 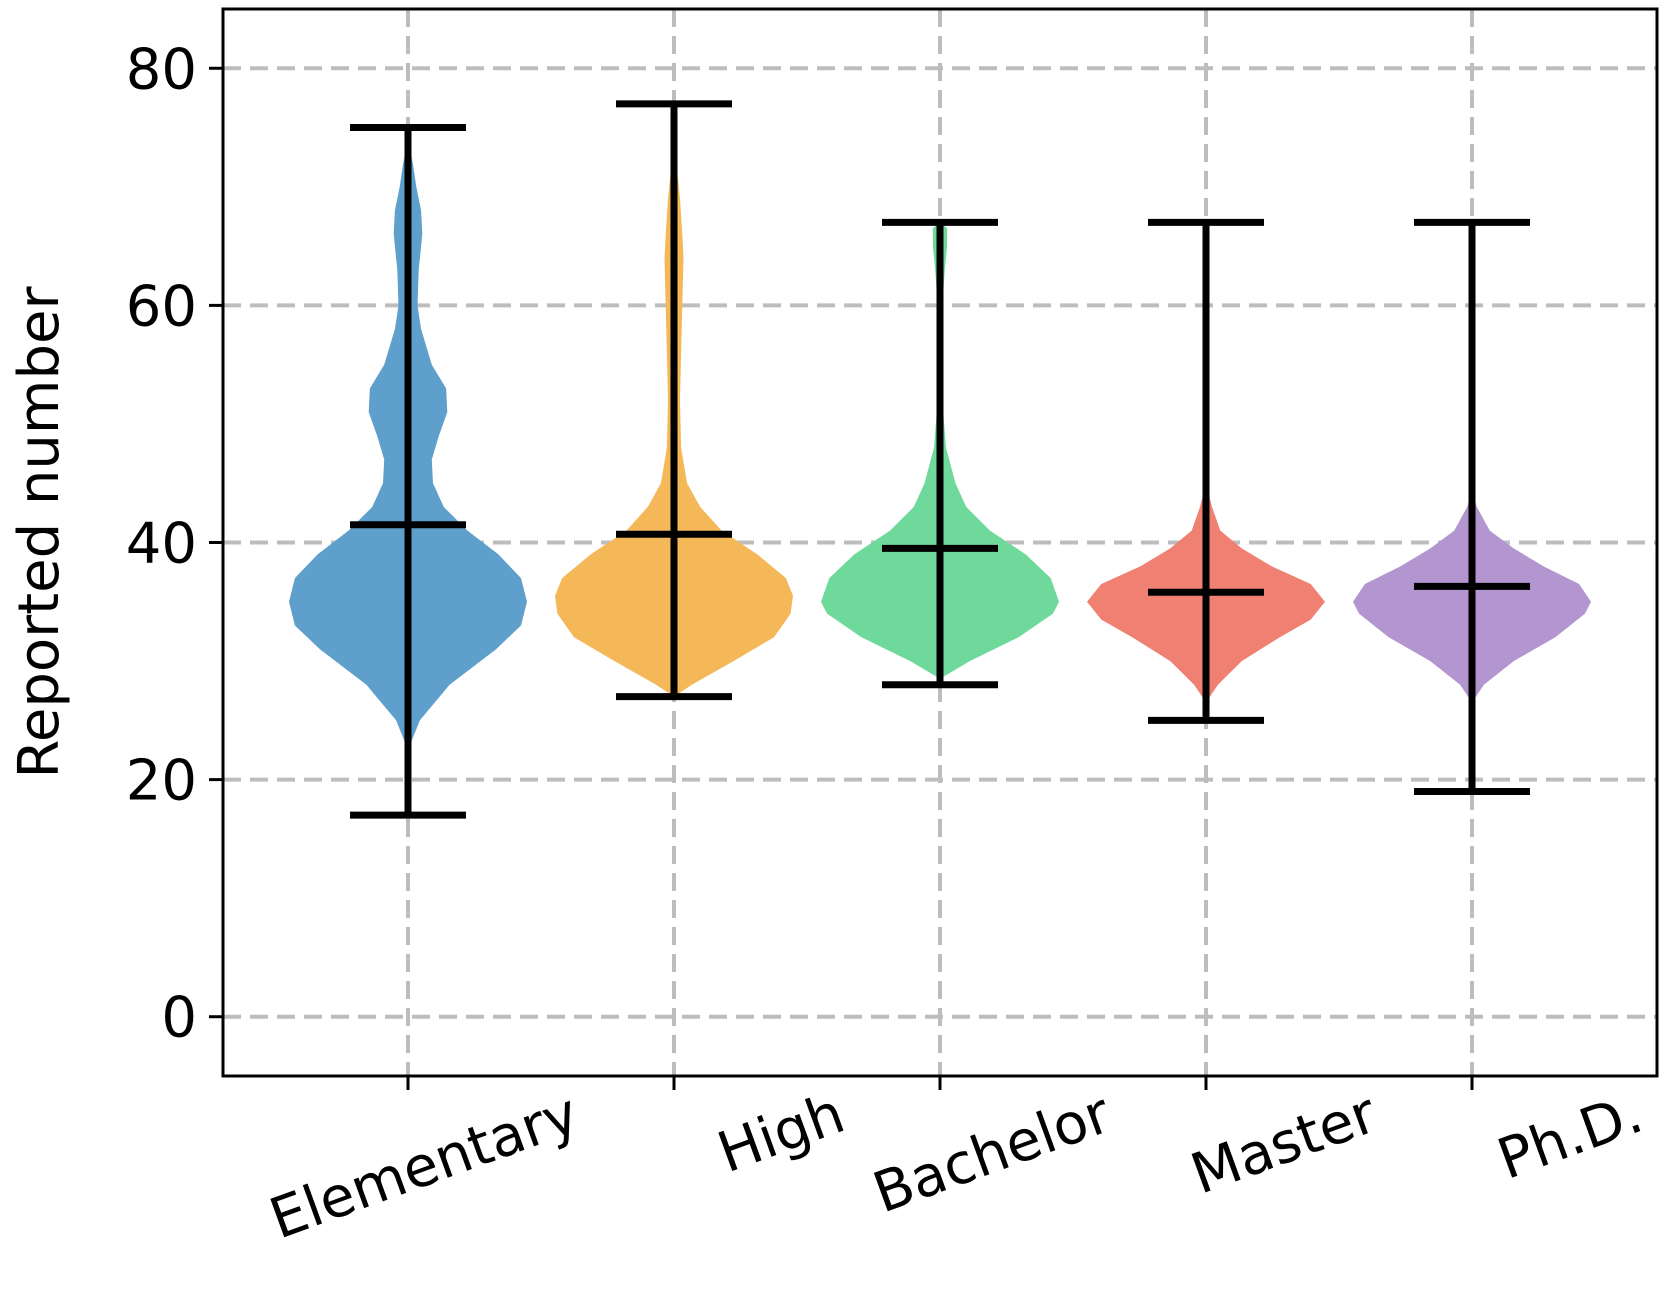 I want to click on y-tick-label-80: 80, so click(x=161, y=69).